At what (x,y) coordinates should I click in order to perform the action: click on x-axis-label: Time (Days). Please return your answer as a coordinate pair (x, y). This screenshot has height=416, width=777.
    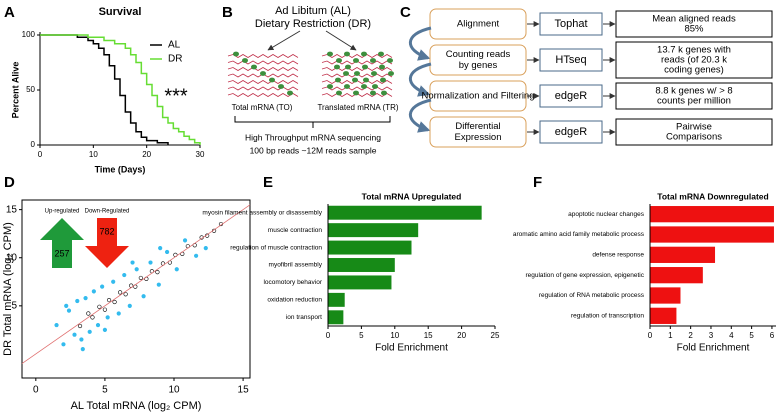
    Looking at the image, I should click on (120, 169).